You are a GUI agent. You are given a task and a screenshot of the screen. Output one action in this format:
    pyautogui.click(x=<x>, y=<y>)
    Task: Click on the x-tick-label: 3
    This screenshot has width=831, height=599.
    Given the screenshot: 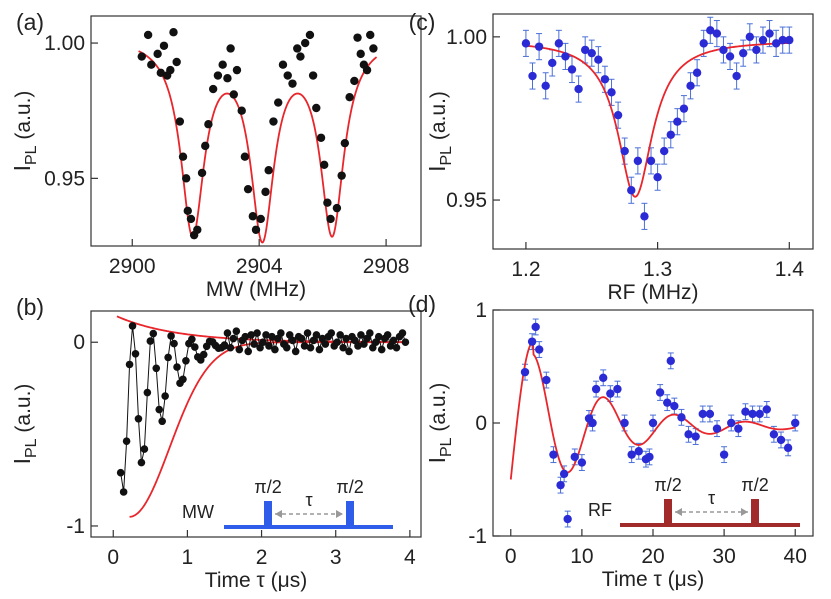 What is the action you would take?
    pyautogui.click(x=336, y=557)
    